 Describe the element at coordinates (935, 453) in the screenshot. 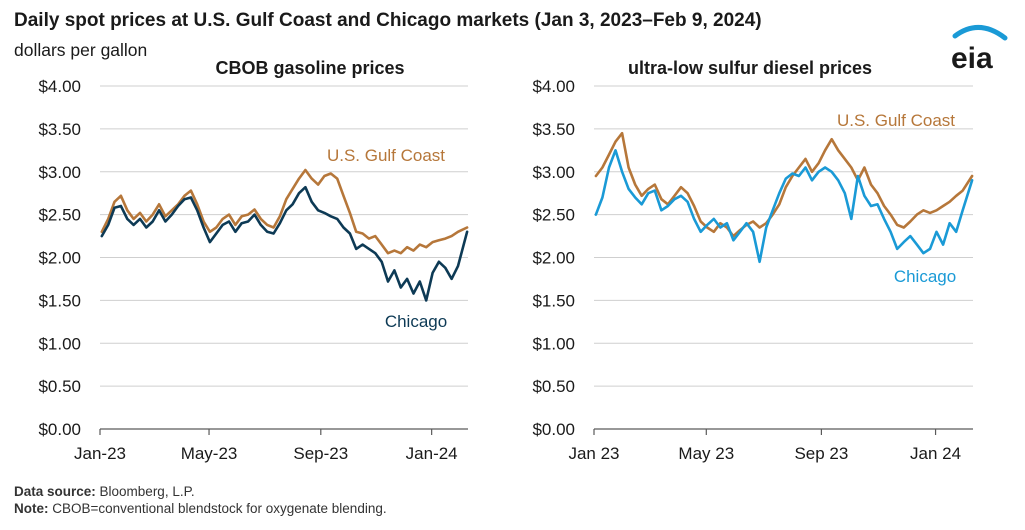

I see `x-tick-label: Jan 24` at that location.